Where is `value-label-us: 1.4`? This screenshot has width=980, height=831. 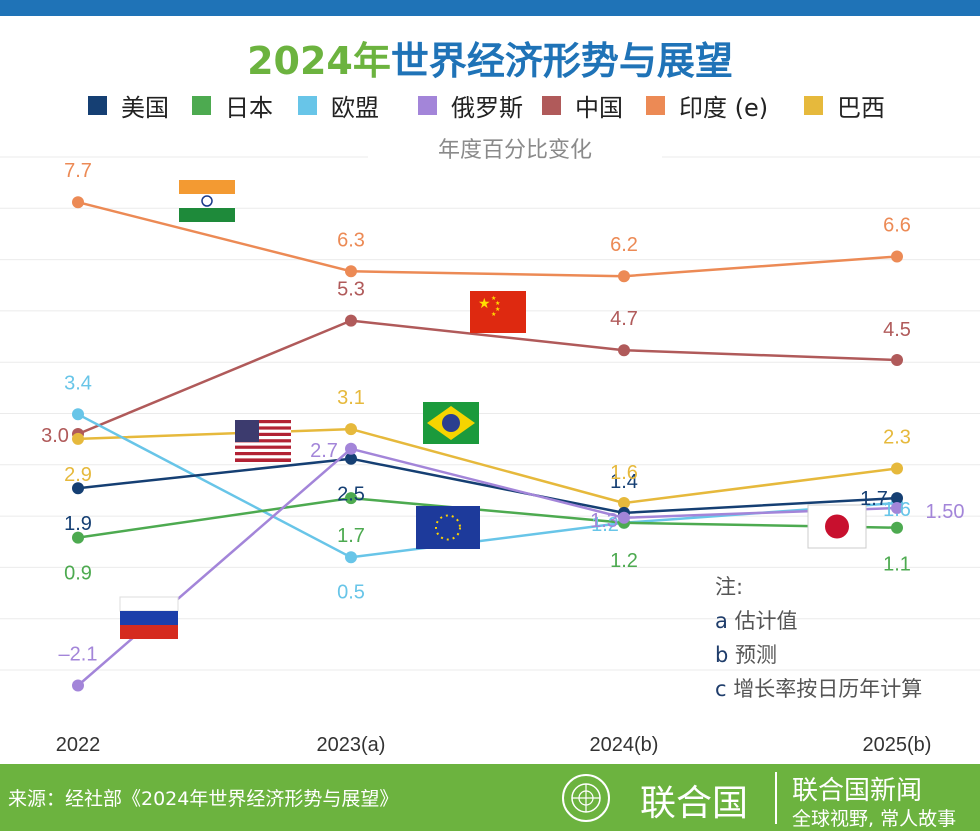 value-label-us: 1.4 is located at coordinates (624, 482).